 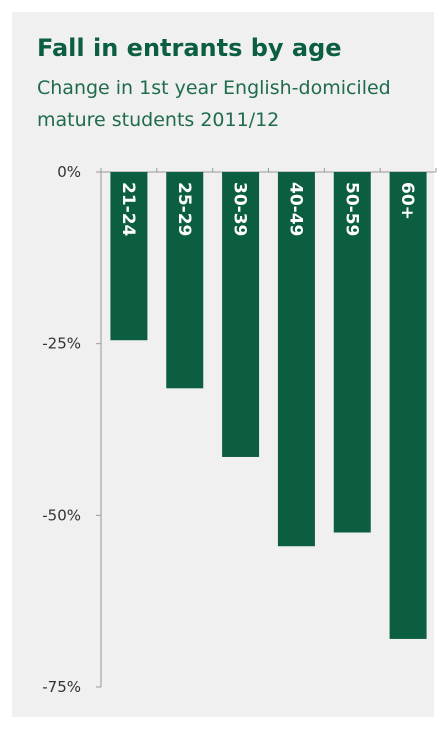 I want to click on category-label-60+: 60+, so click(x=407, y=201).